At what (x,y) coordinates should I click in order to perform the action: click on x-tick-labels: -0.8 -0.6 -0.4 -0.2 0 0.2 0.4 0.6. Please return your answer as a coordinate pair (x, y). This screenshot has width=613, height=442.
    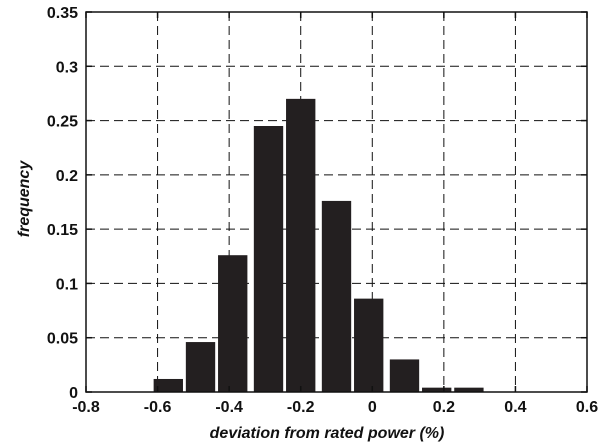
    Looking at the image, I should click on (335, 407).